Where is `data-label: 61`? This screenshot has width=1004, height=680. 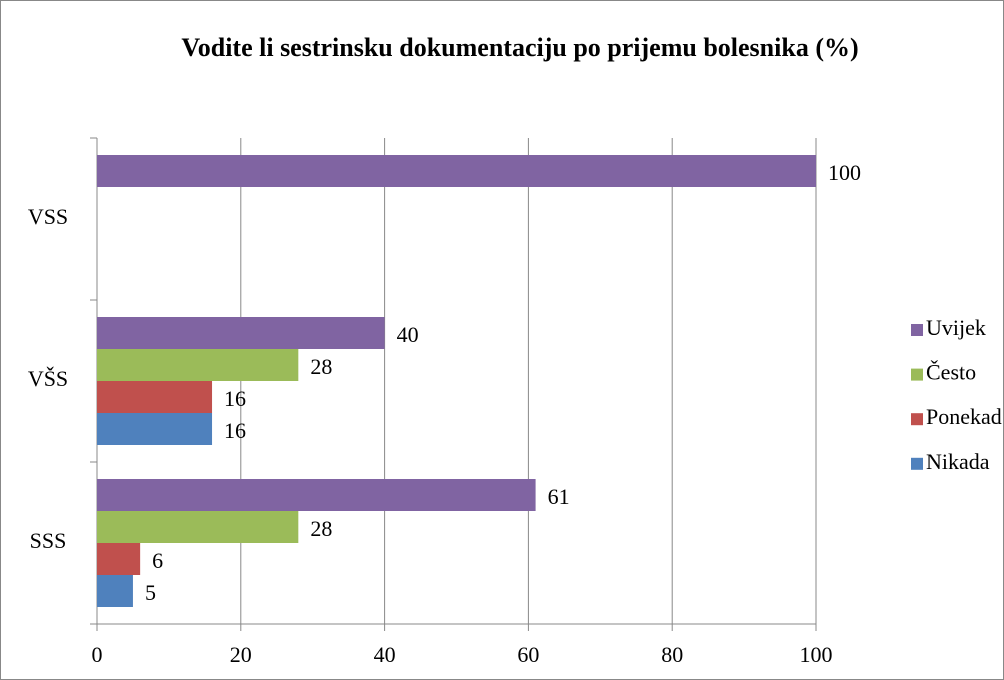
data-label: 61 is located at coordinates (559, 496).